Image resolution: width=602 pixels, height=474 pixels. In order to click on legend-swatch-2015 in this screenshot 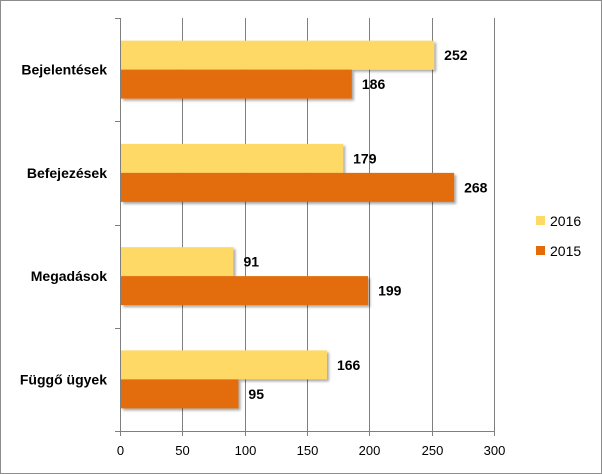, I will do `click(540, 250)`.